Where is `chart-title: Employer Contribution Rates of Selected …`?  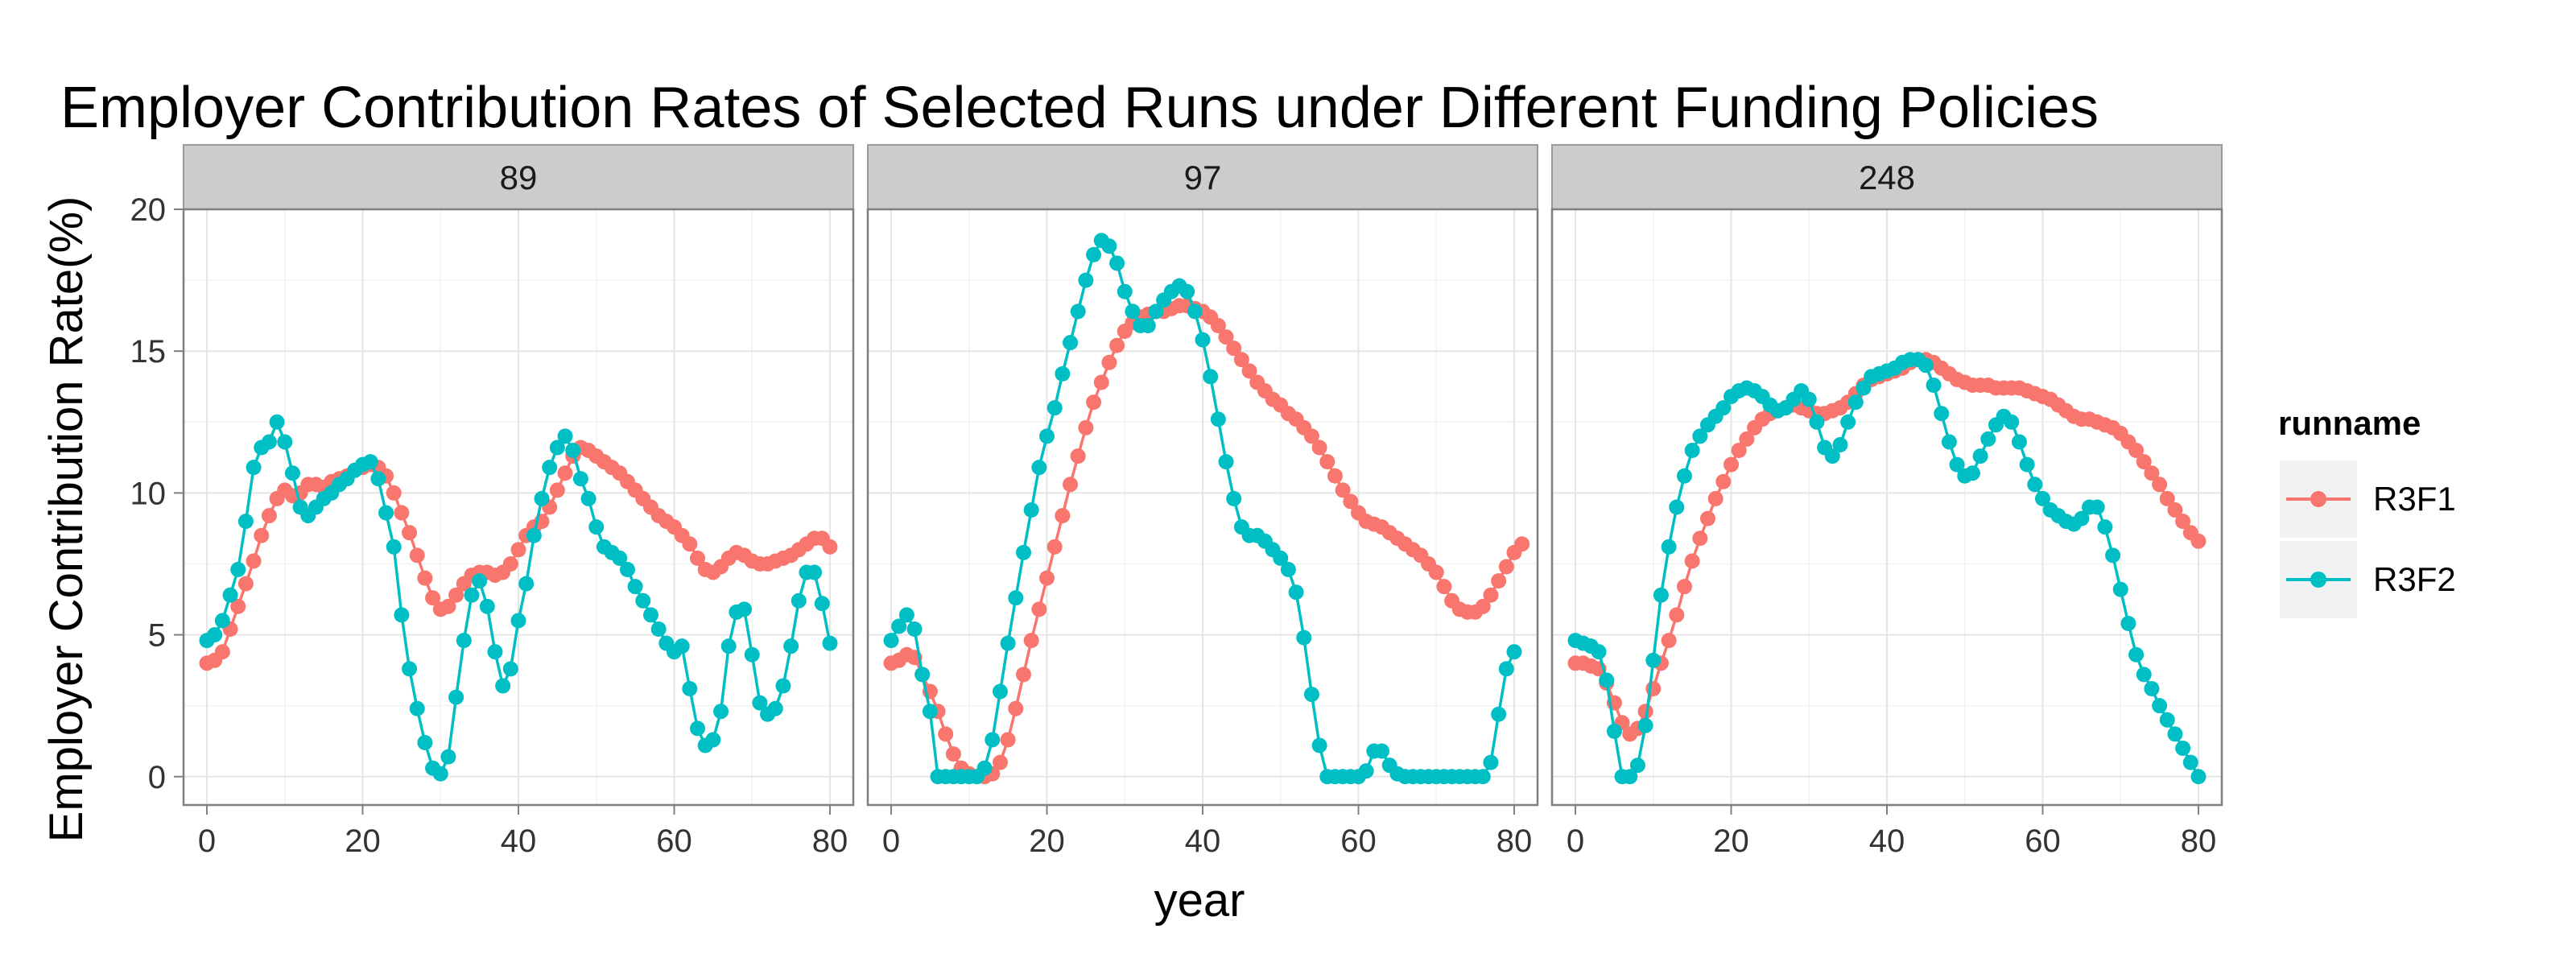
chart-title: Employer Contribution Rates of Selected … is located at coordinates (1079, 108).